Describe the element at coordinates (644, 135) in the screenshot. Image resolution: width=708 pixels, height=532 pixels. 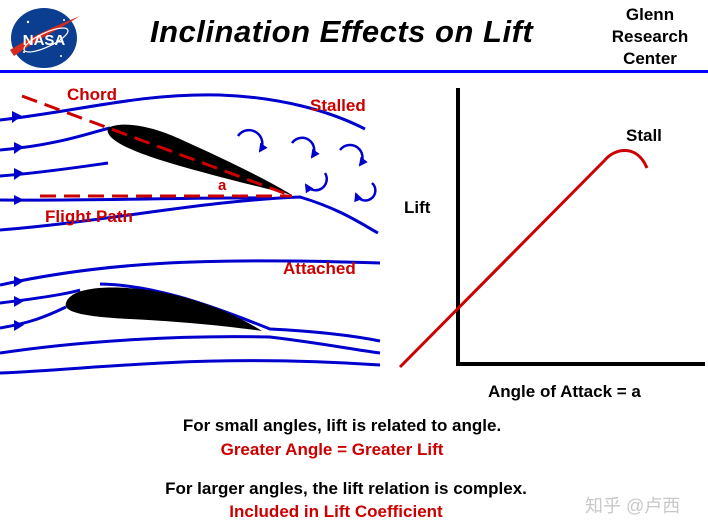
I see `stall-label: Stall` at that location.